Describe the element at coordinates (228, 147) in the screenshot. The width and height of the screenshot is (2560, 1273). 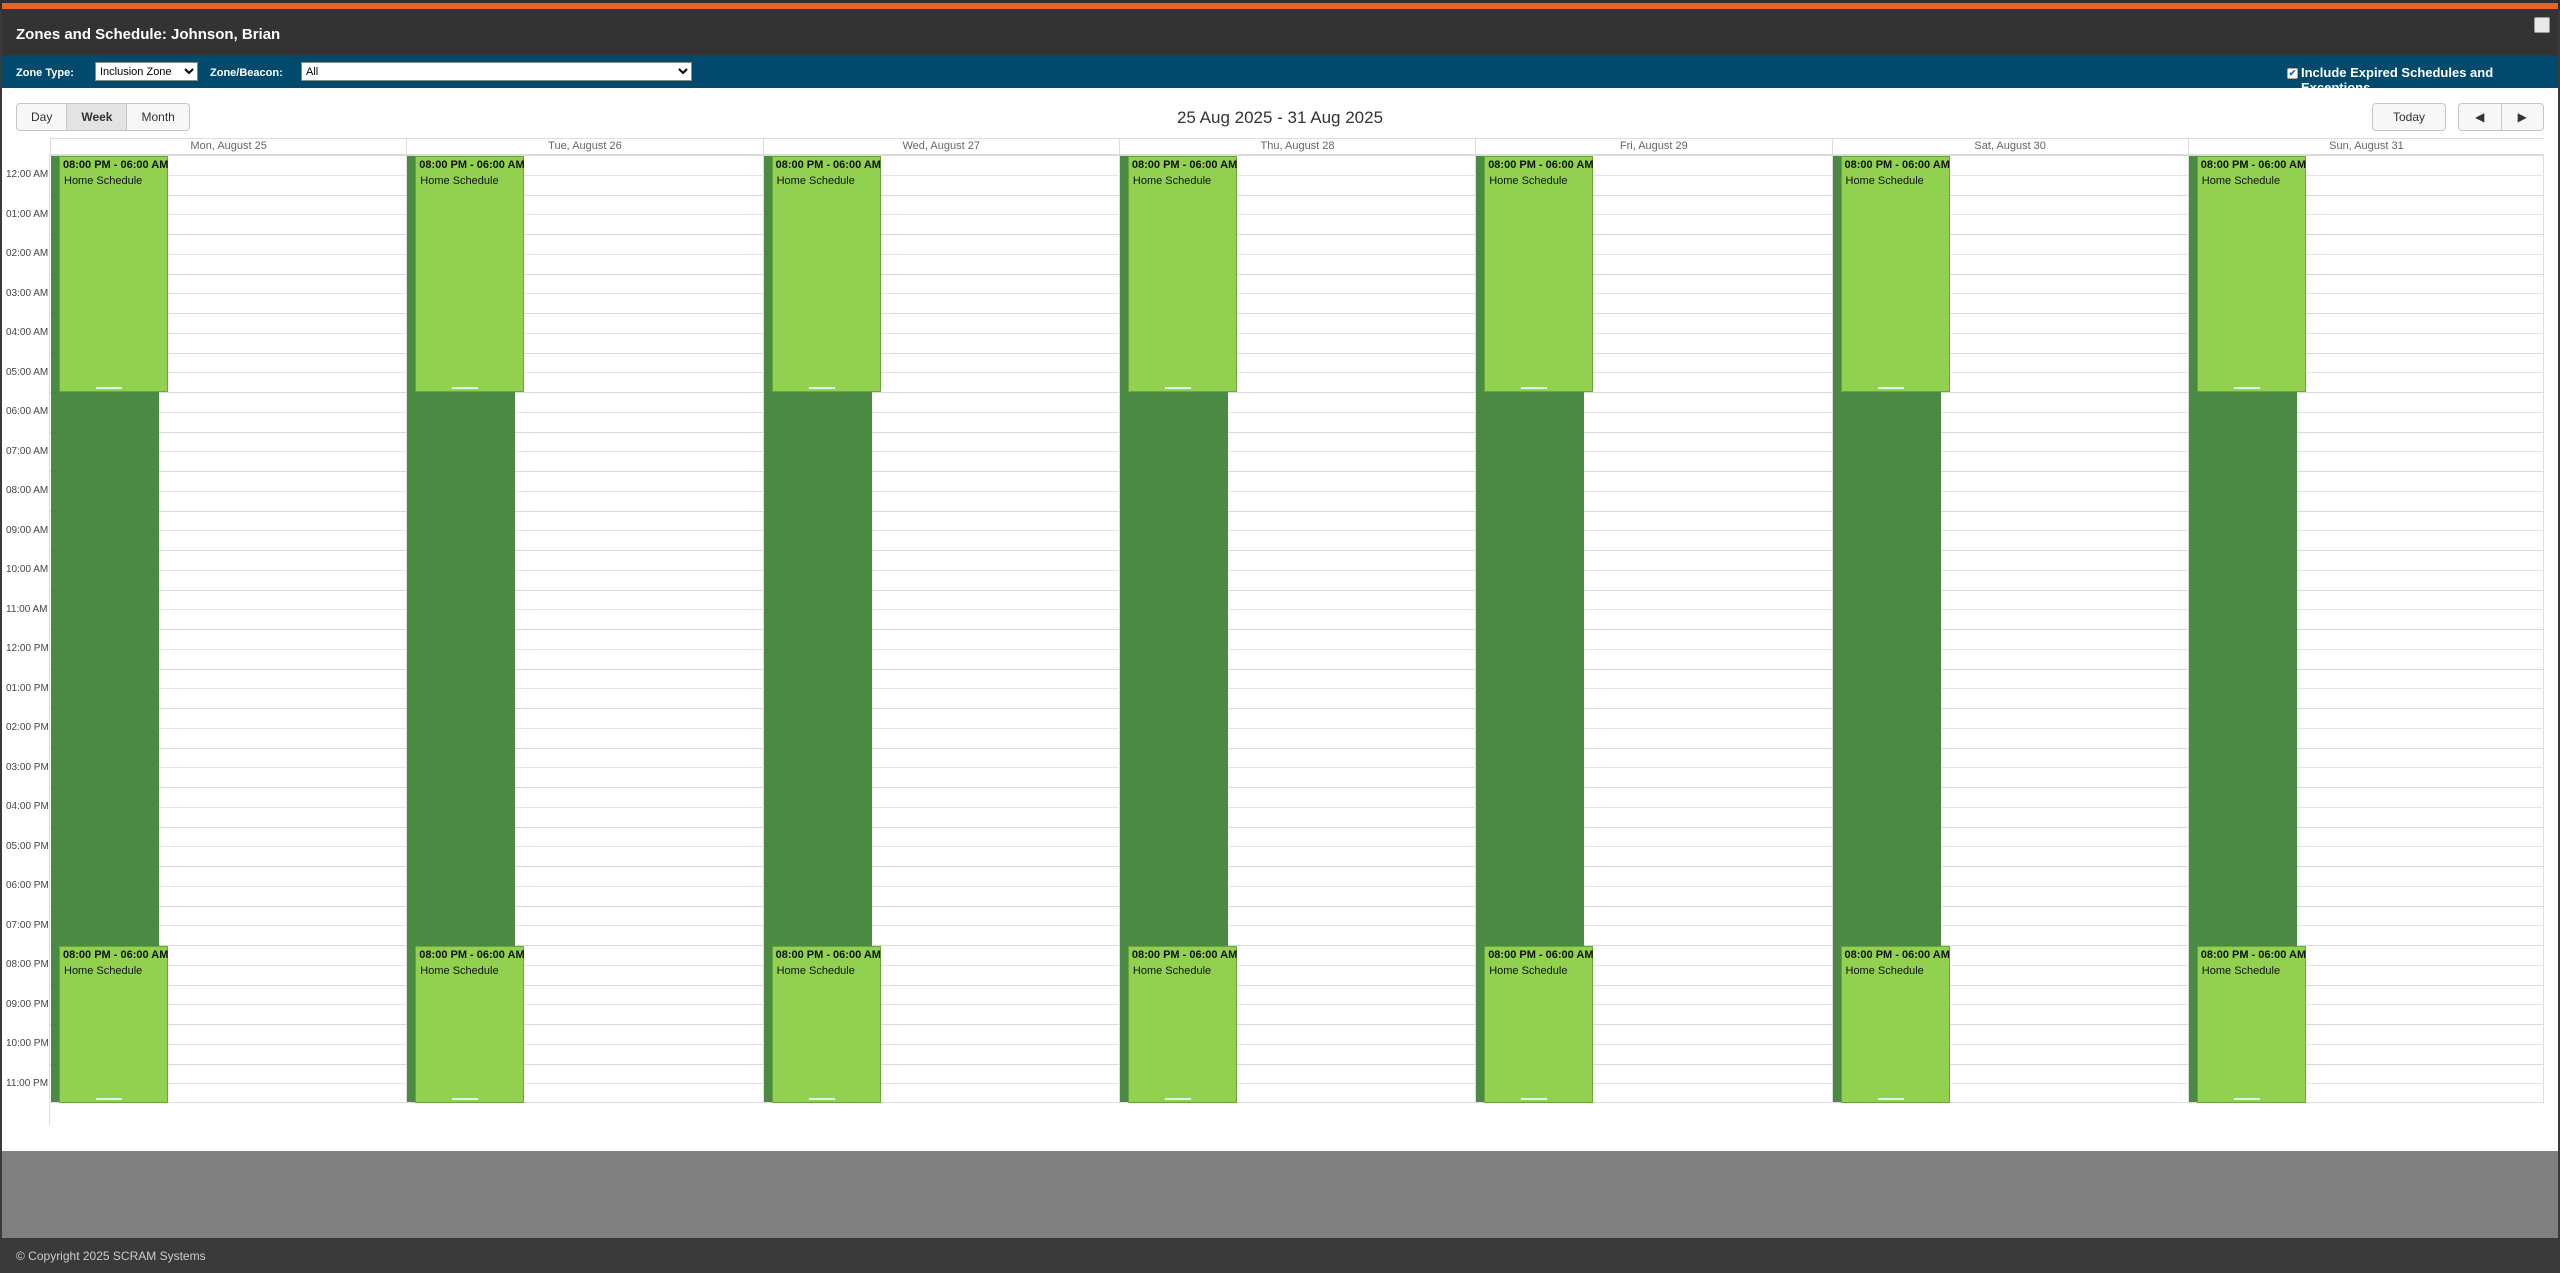
I see `day-header: Mon, August 25` at that location.